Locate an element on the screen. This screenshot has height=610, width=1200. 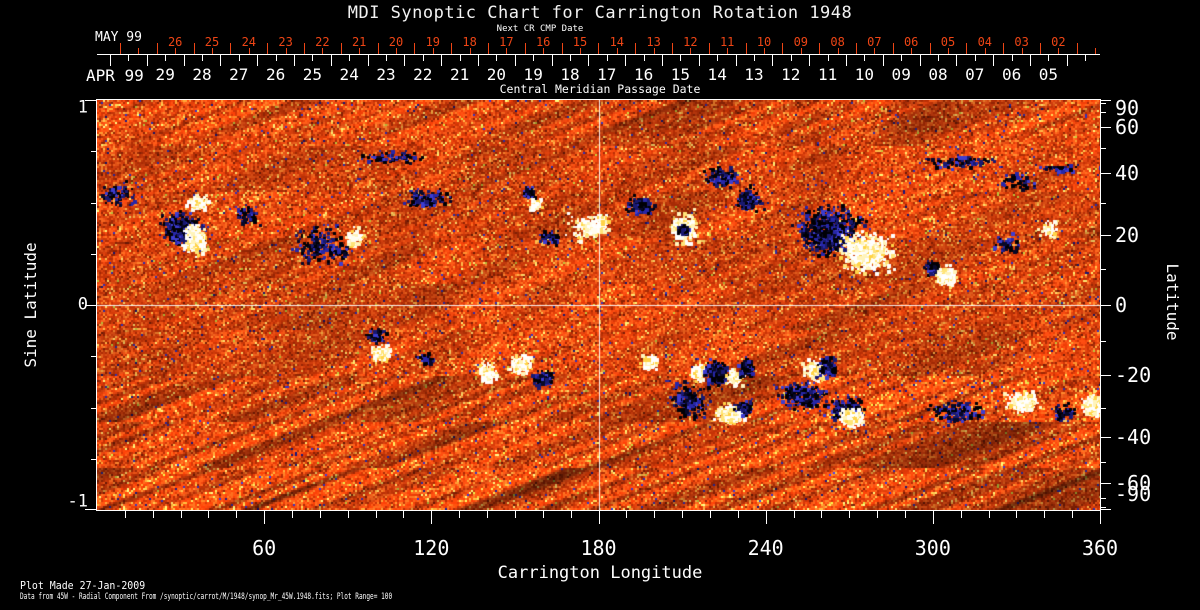
top-red-date-label: 20 is located at coordinates (396, 42).